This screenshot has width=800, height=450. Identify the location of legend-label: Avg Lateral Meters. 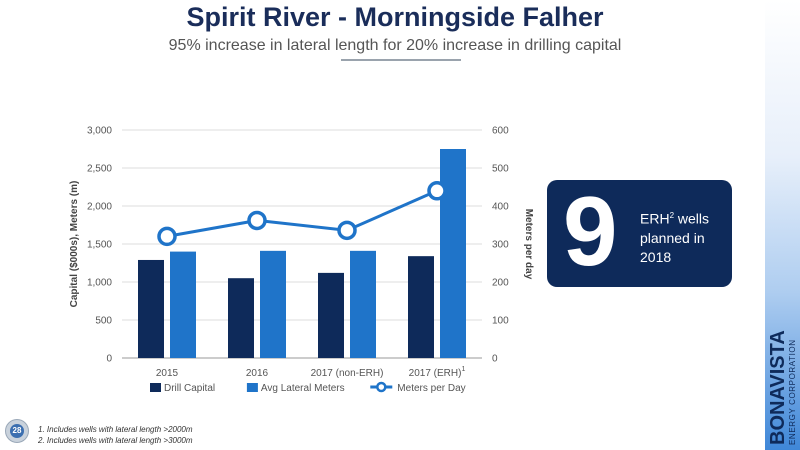
(303, 388).